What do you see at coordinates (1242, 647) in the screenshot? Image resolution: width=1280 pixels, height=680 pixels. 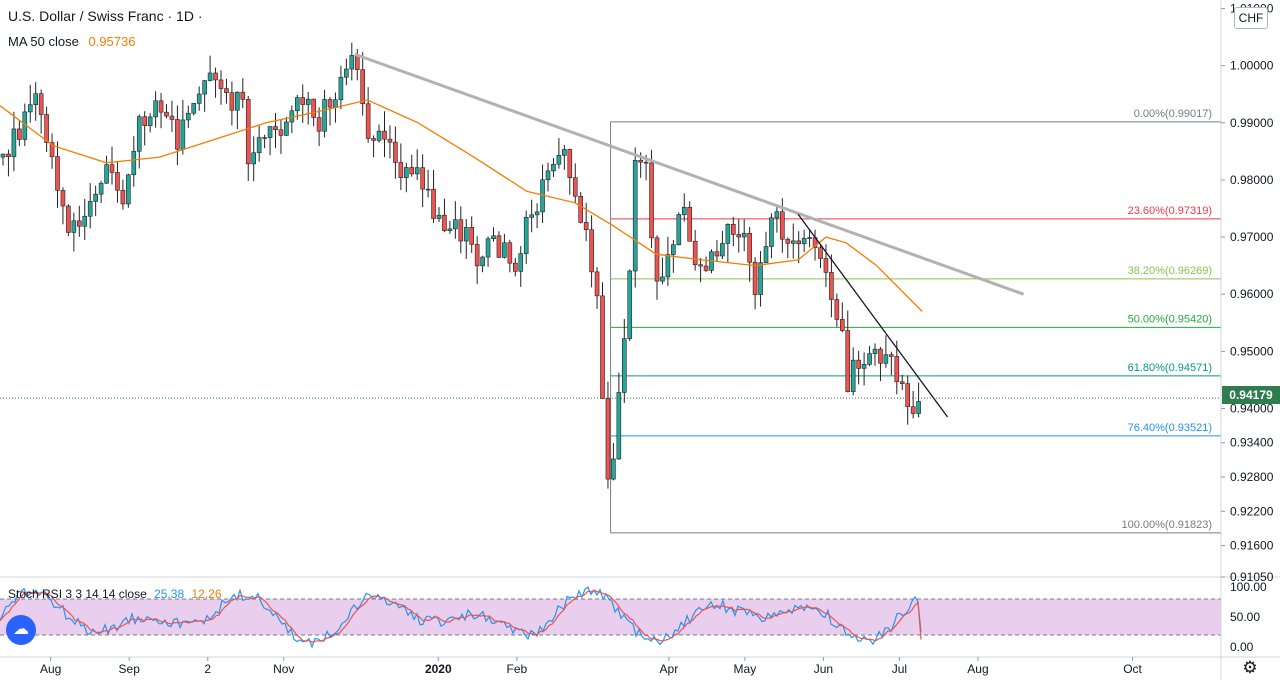 I see `stoch-tick-label: 0.00` at bounding box center [1242, 647].